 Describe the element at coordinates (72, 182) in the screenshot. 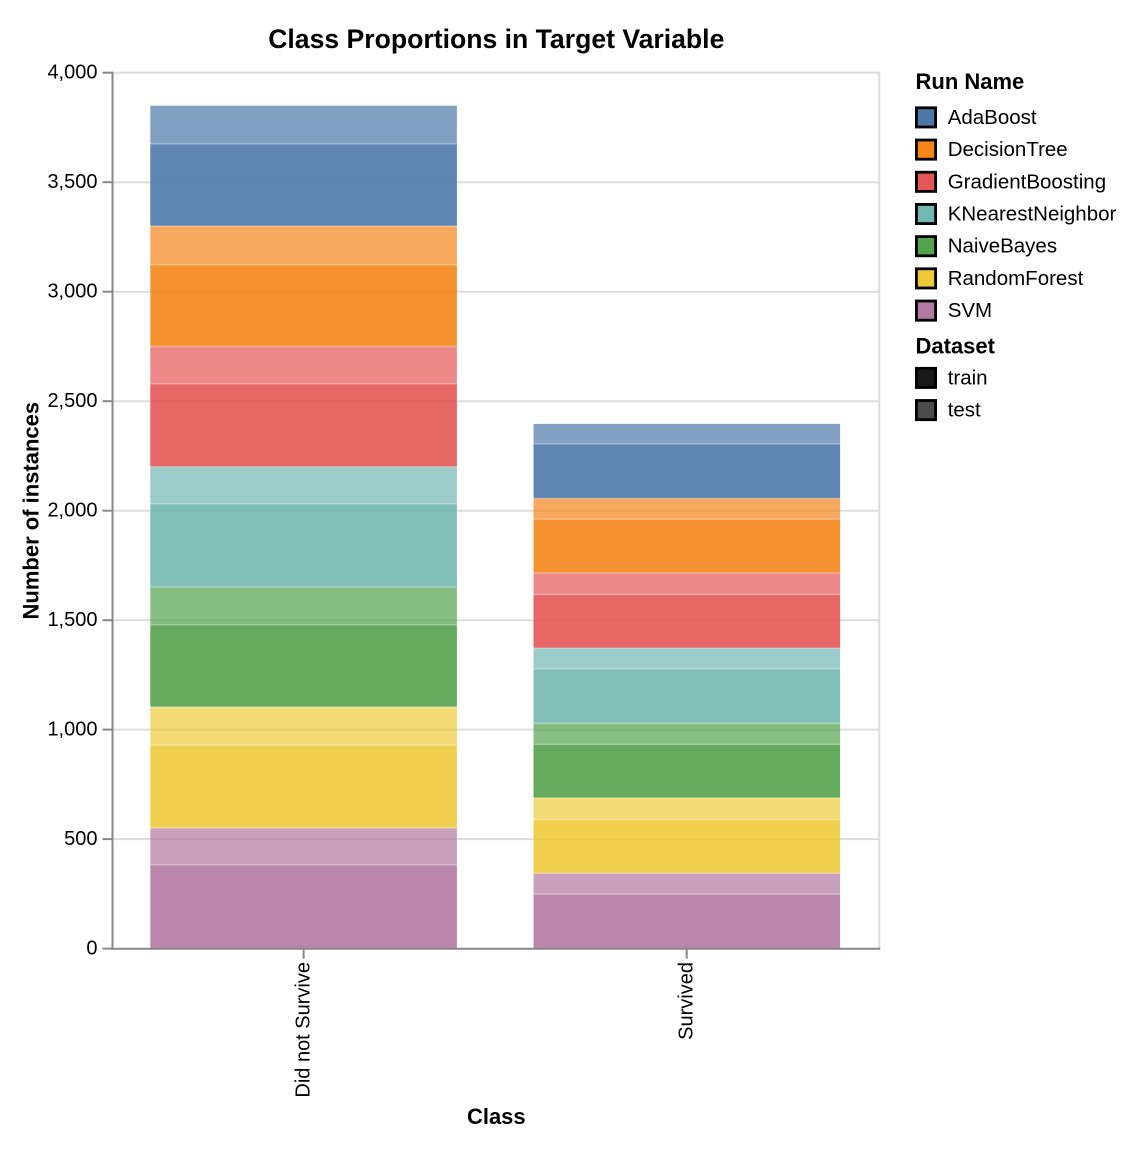

I see `svg-text: 3,500` at that location.